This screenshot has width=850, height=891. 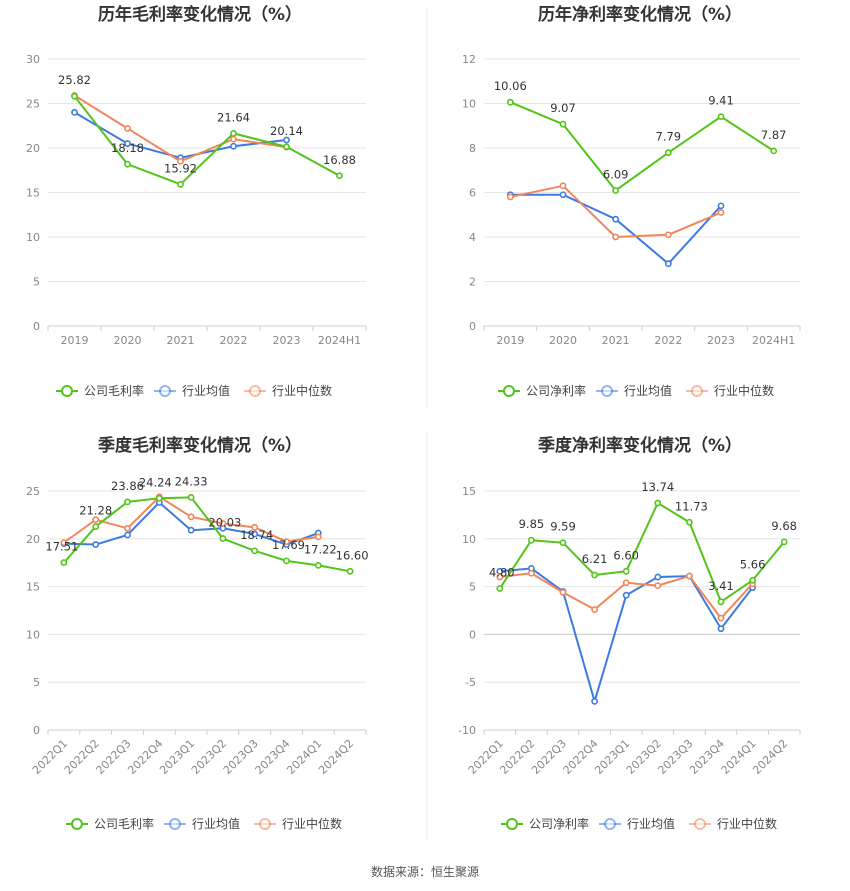 I want to click on quarterly-gross-legend-swatch-dot, so click(x=77, y=824).